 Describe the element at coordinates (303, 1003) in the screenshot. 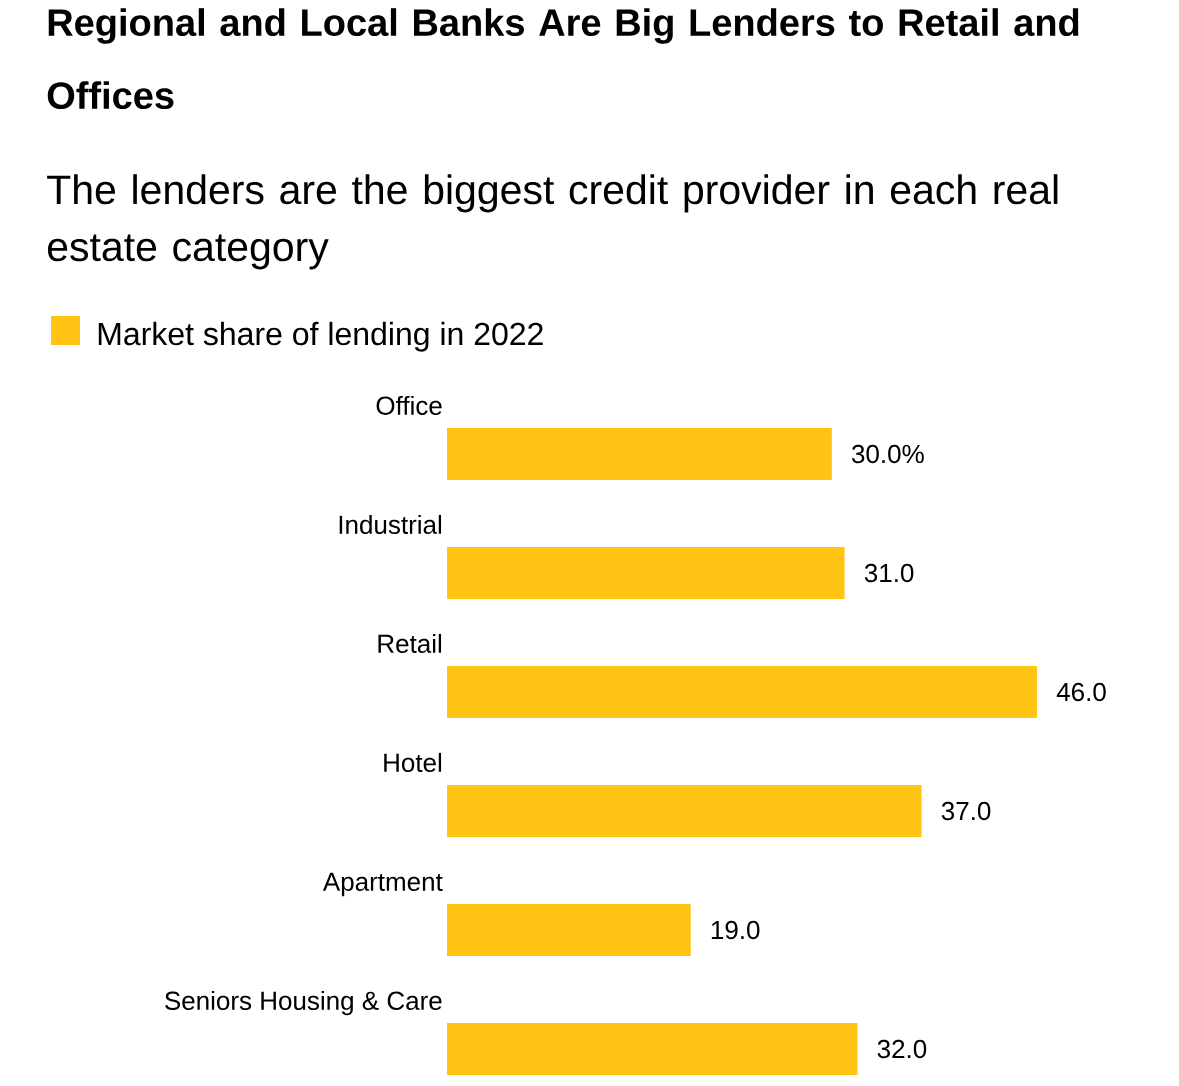

I see `y-tick-label: Seniors Housing & Care` at that location.